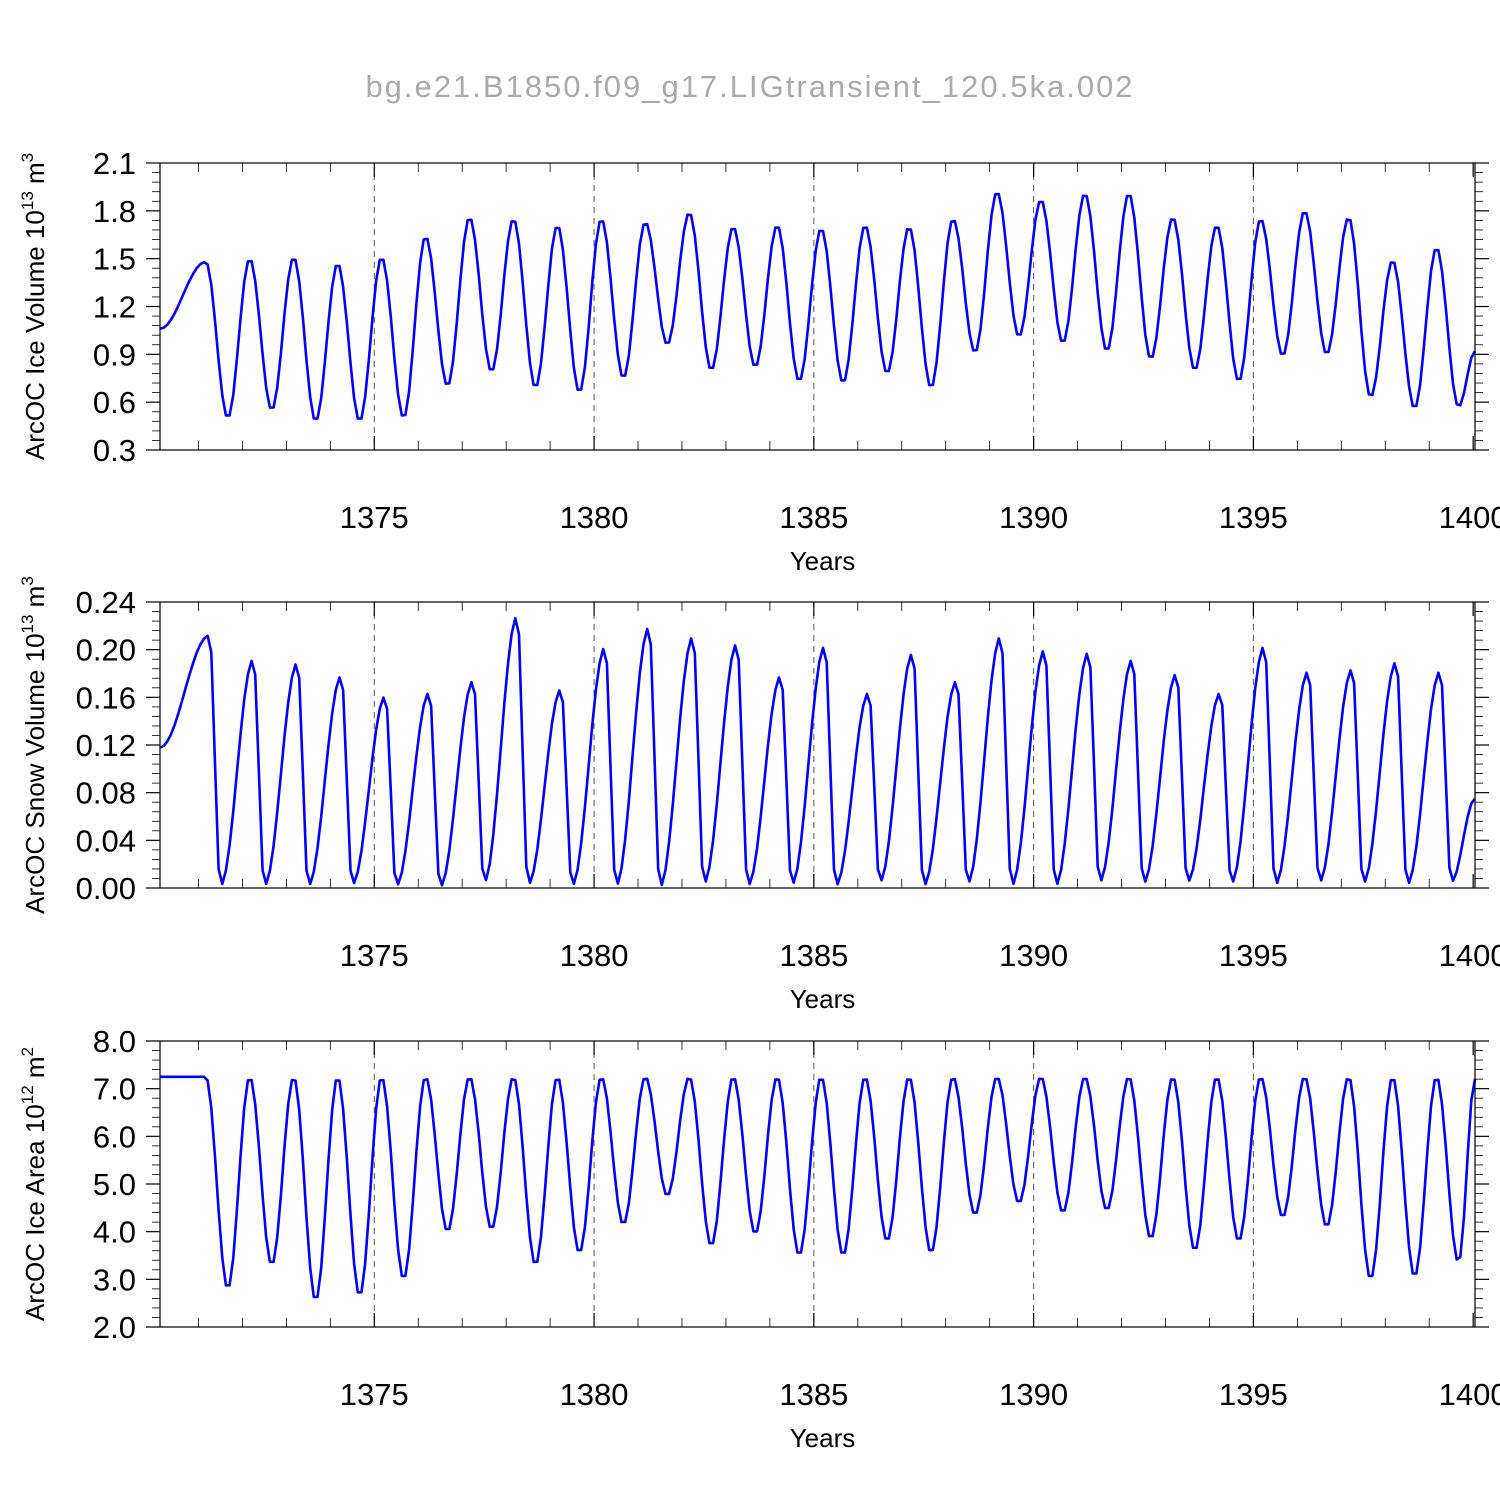  Describe the element at coordinates (114, 1041) in the screenshot. I see `y-tick-label: 8.0` at that location.